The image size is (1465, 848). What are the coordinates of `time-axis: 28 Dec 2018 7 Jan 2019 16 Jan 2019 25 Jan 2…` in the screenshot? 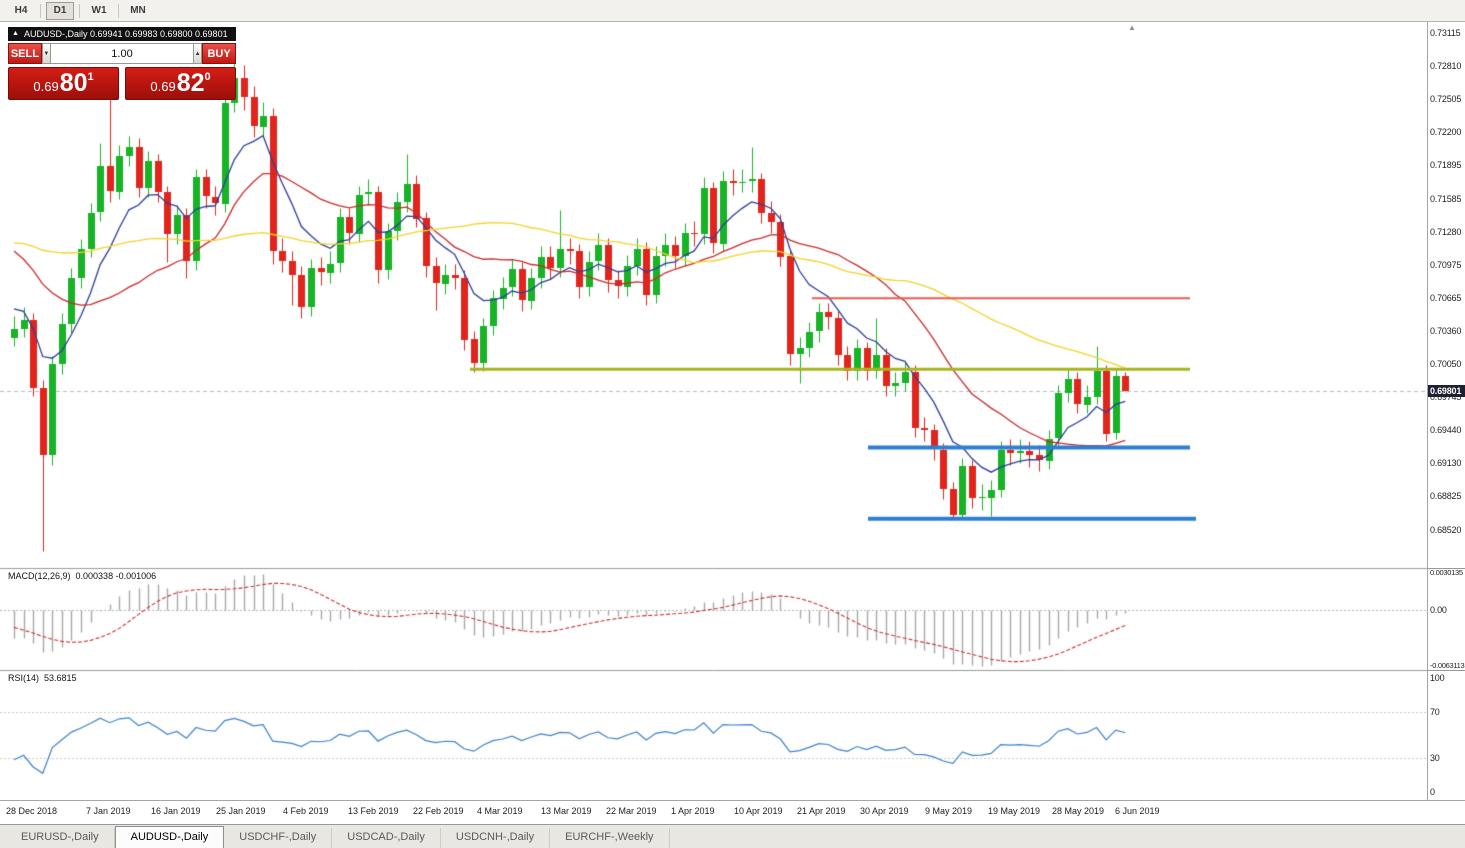 It's located at (732, 812).